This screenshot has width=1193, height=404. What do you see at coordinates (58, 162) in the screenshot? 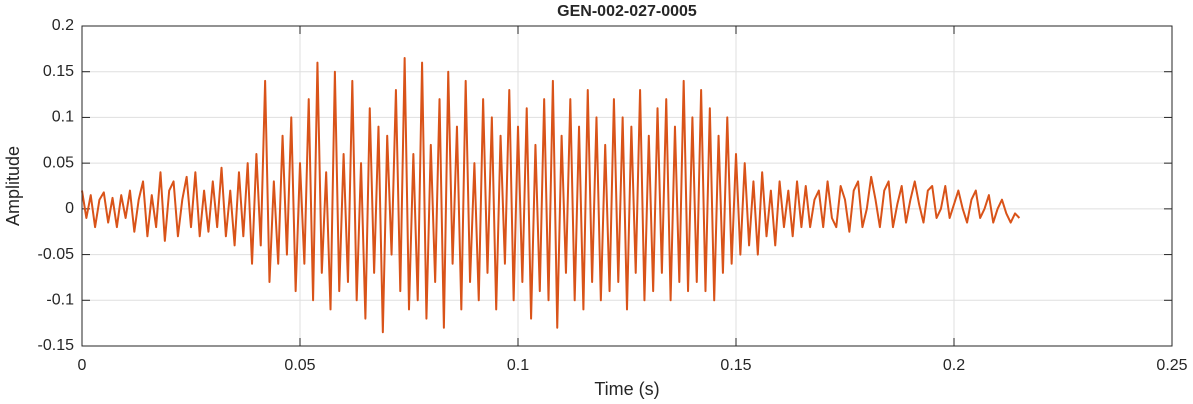
I see `y-tick-label: 0.05` at bounding box center [58, 162].